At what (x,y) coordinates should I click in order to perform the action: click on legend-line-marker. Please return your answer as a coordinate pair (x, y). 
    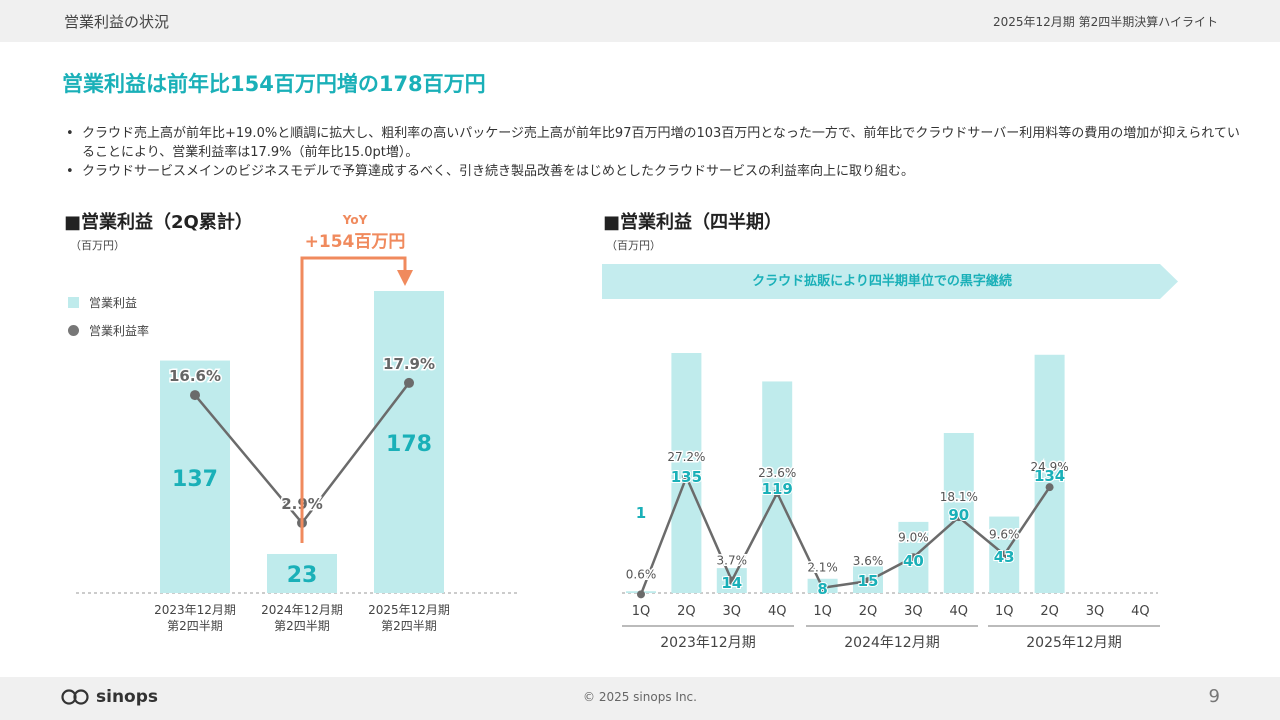
    Looking at the image, I should click on (73, 330).